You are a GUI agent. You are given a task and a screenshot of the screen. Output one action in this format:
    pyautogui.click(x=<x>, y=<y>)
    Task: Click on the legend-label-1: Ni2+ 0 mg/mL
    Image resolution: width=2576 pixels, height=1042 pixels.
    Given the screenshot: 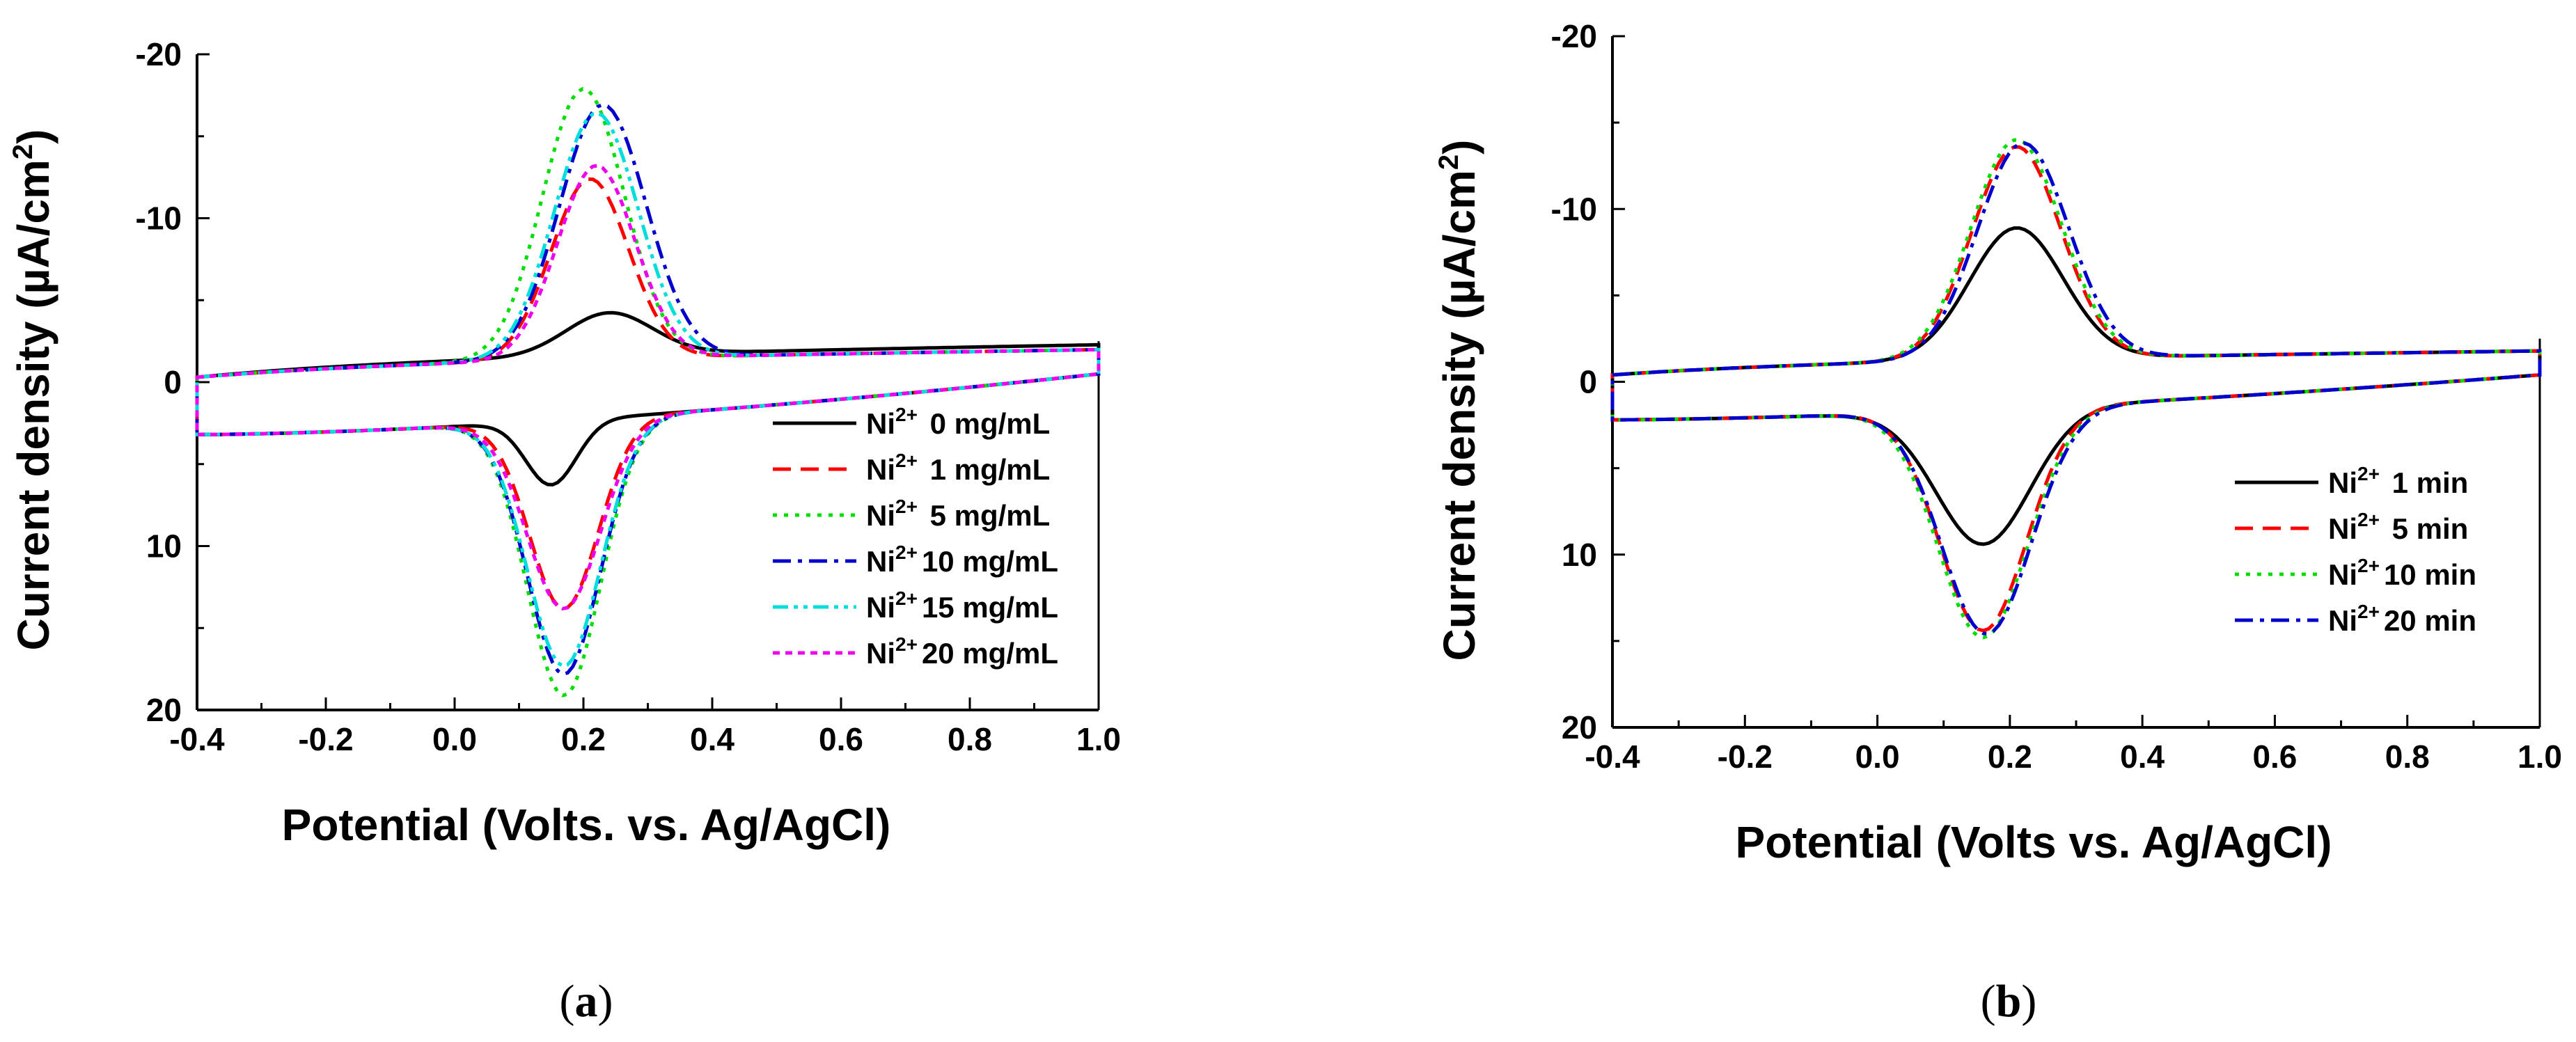 What is the action you would take?
    pyautogui.click(x=958, y=422)
    